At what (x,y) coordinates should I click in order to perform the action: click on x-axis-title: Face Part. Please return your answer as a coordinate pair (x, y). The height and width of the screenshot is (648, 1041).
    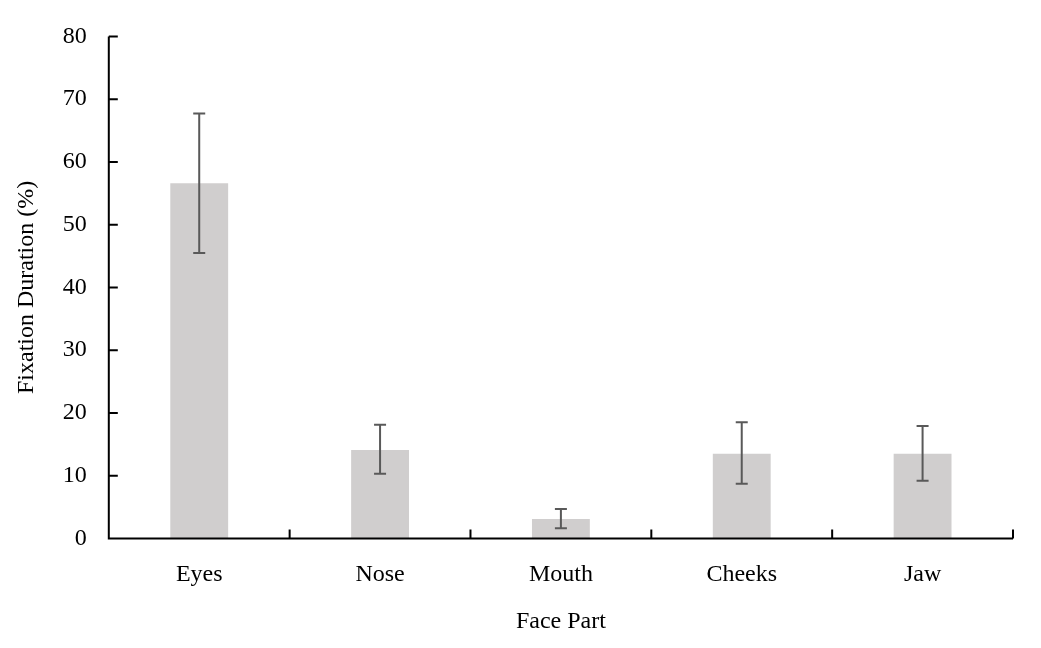
    Looking at the image, I should click on (561, 619).